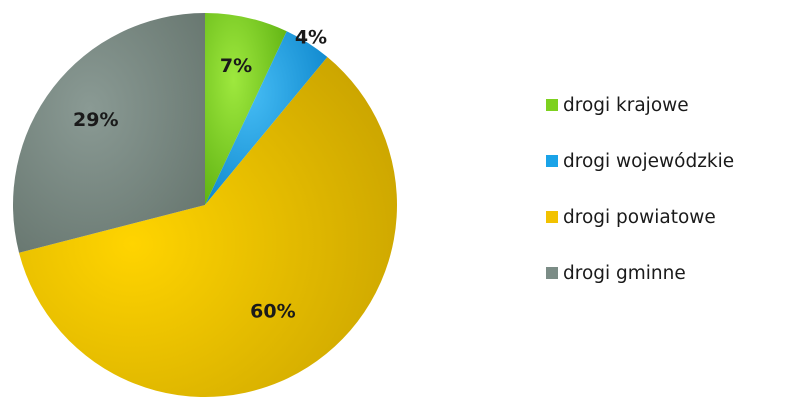 Image resolution: width=790 pixels, height=398 pixels. What do you see at coordinates (236, 66) in the screenshot?
I see `data-label-drogi-krajowe: 7%` at bounding box center [236, 66].